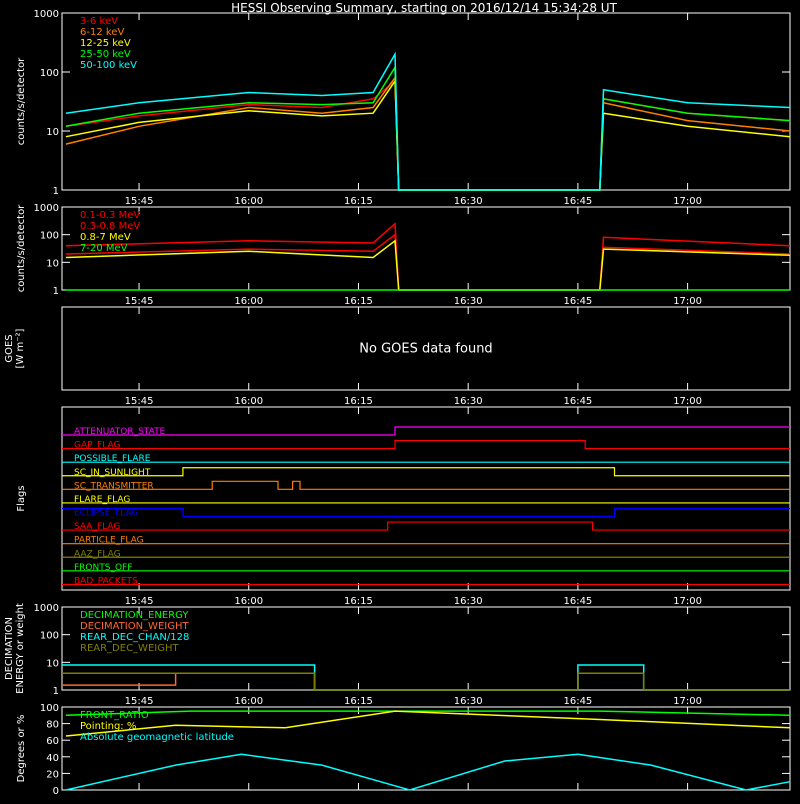 Image resolution: width=800 pixels, height=804 pixels. What do you see at coordinates (97, 446) in the screenshot?
I see `flag-label: GAP_FLAG` at bounding box center [97, 446].